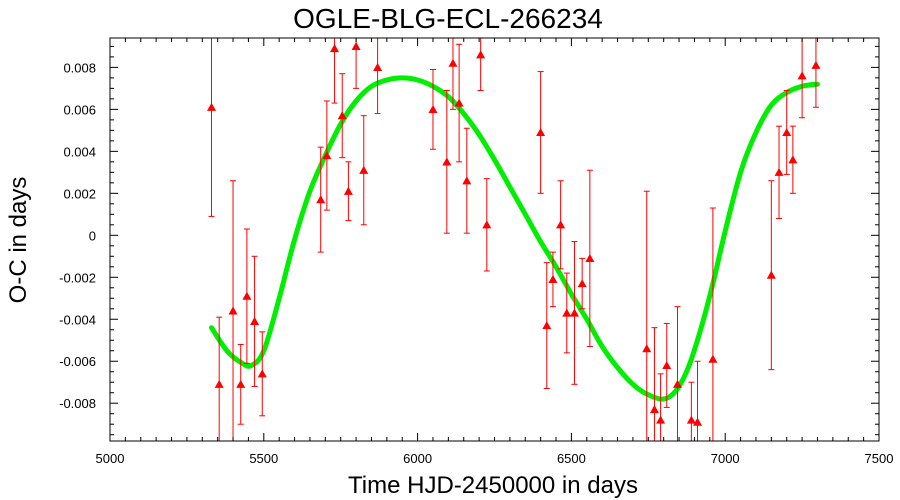 The image size is (900, 500). I want to click on y-tick-label: 0.004, so click(79, 151).